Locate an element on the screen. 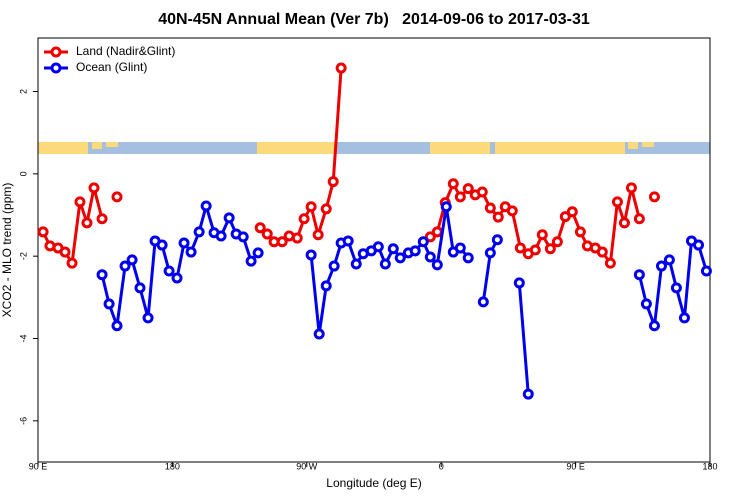  y-tick-label: 2 is located at coordinates (23, 91).